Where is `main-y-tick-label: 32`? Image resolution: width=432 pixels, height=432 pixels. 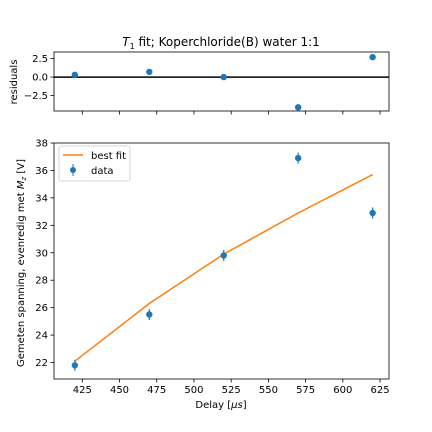 main-y-tick-label: 32 is located at coordinates (41, 226).